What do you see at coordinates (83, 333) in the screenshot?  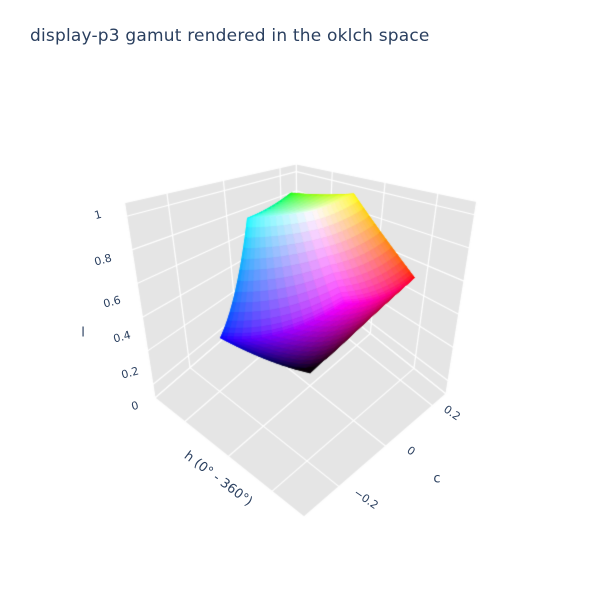 I see `l-axis-title: l` at bounding box center [83, 333].